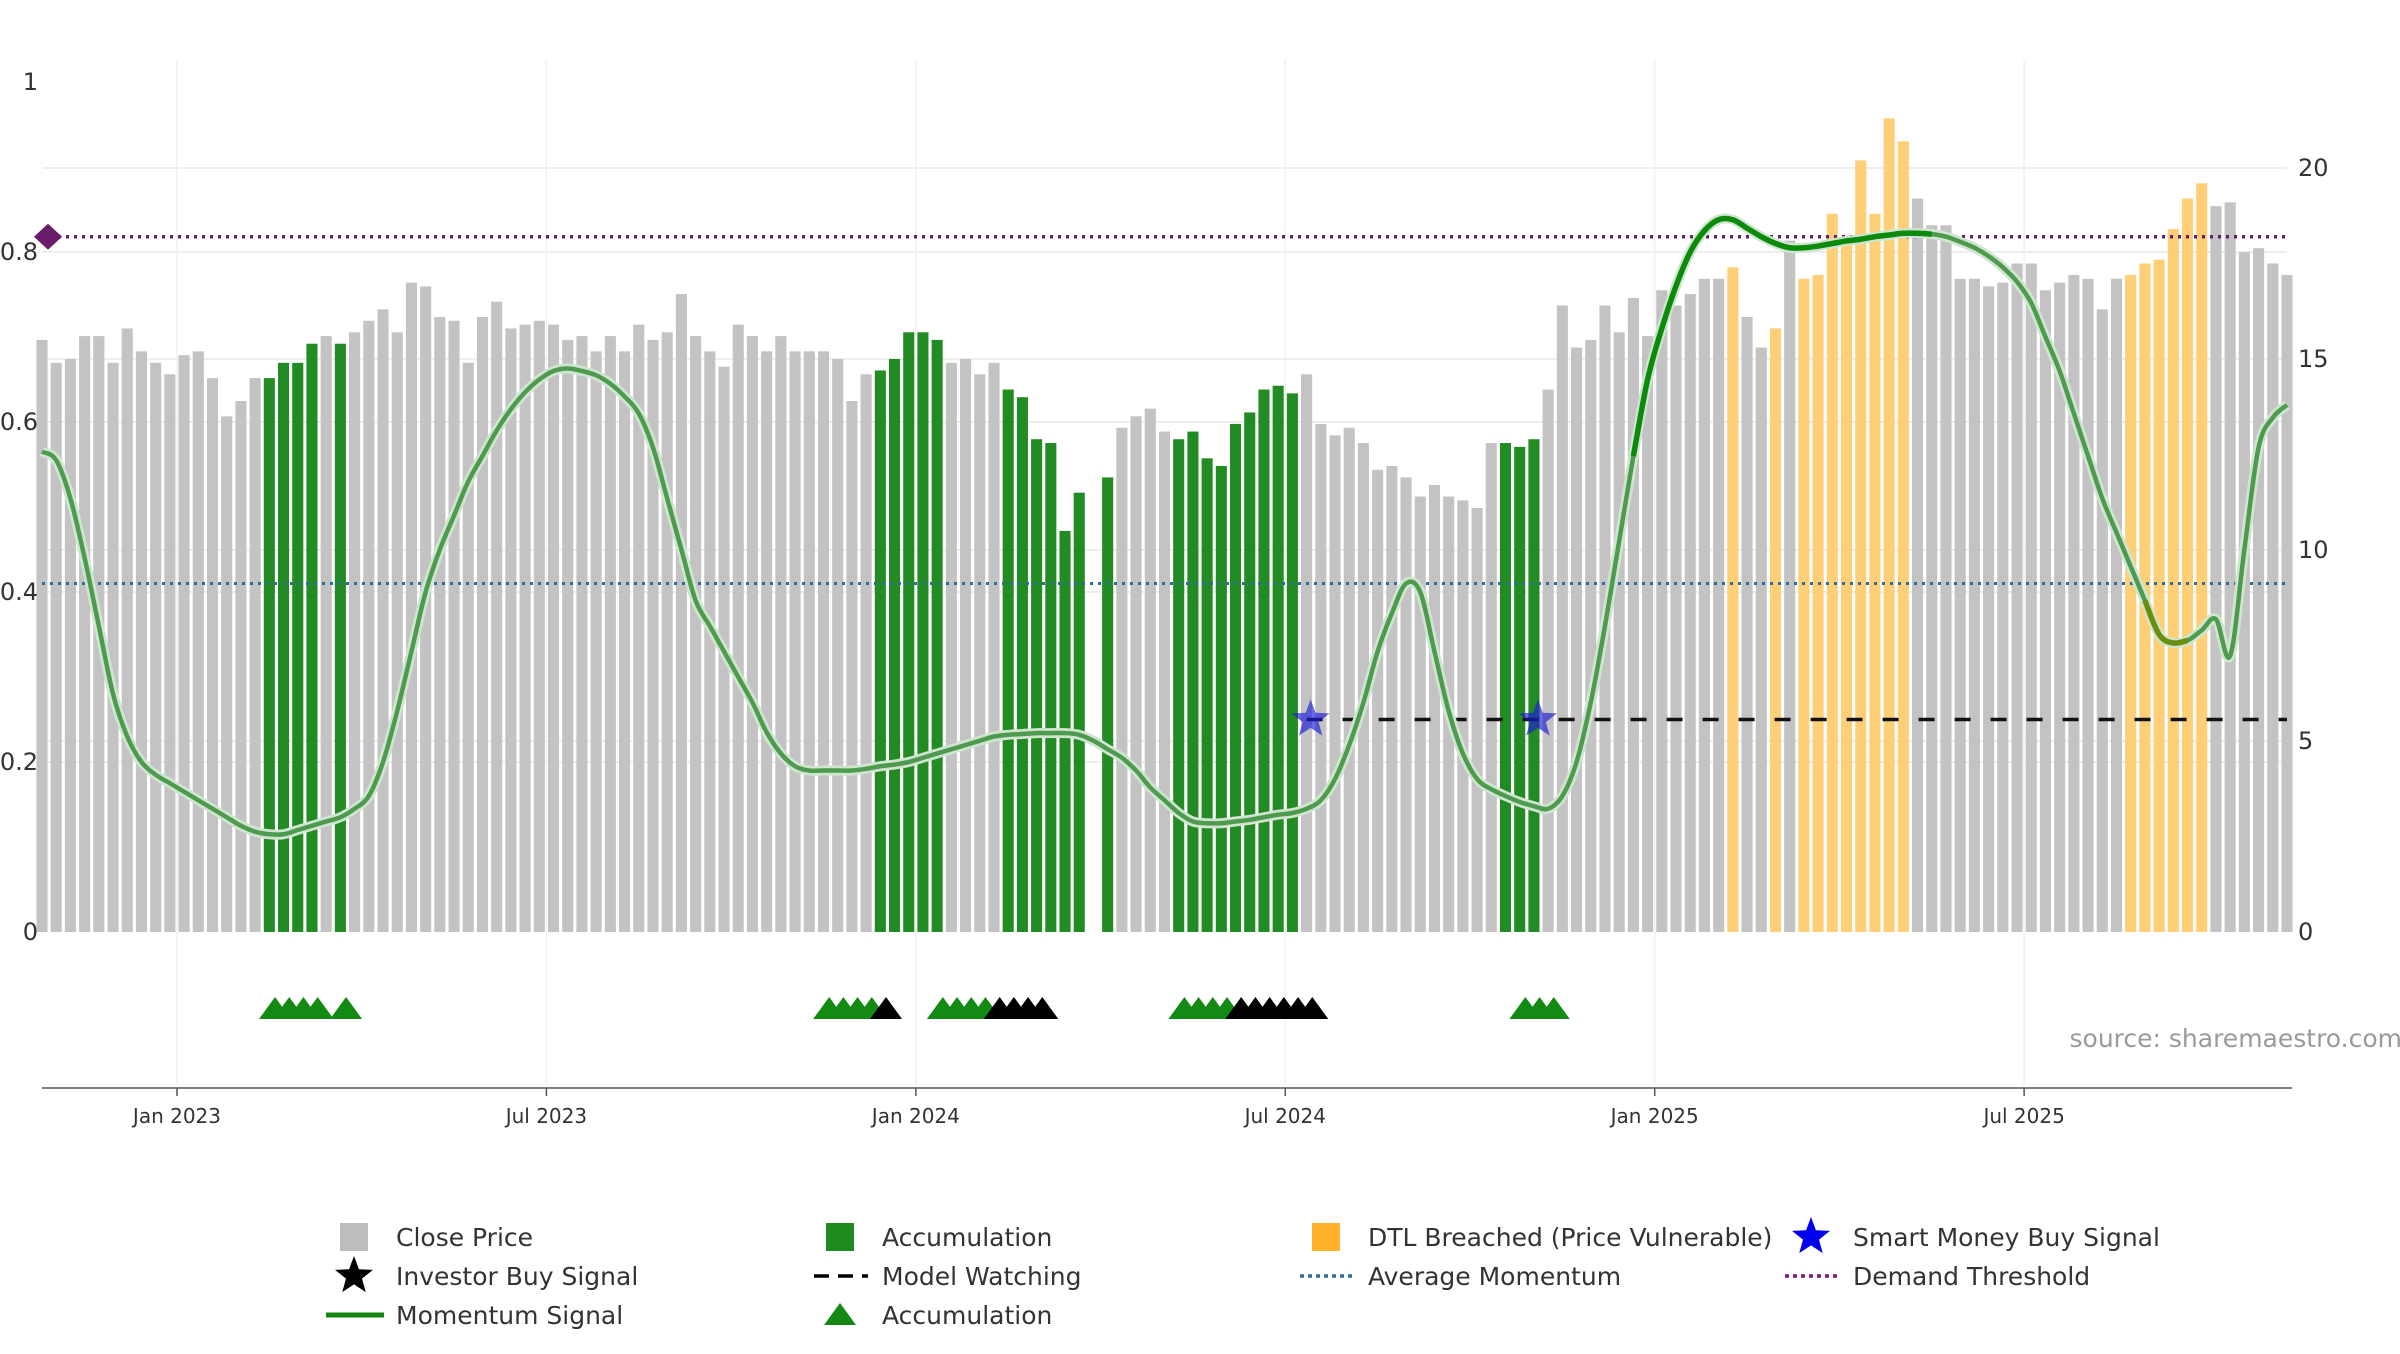 The image size is (2400, 1354). Describe the element at coordinates (2313, 550) in the screenshot. I see `right-axis-tick-label: 10` at that location.